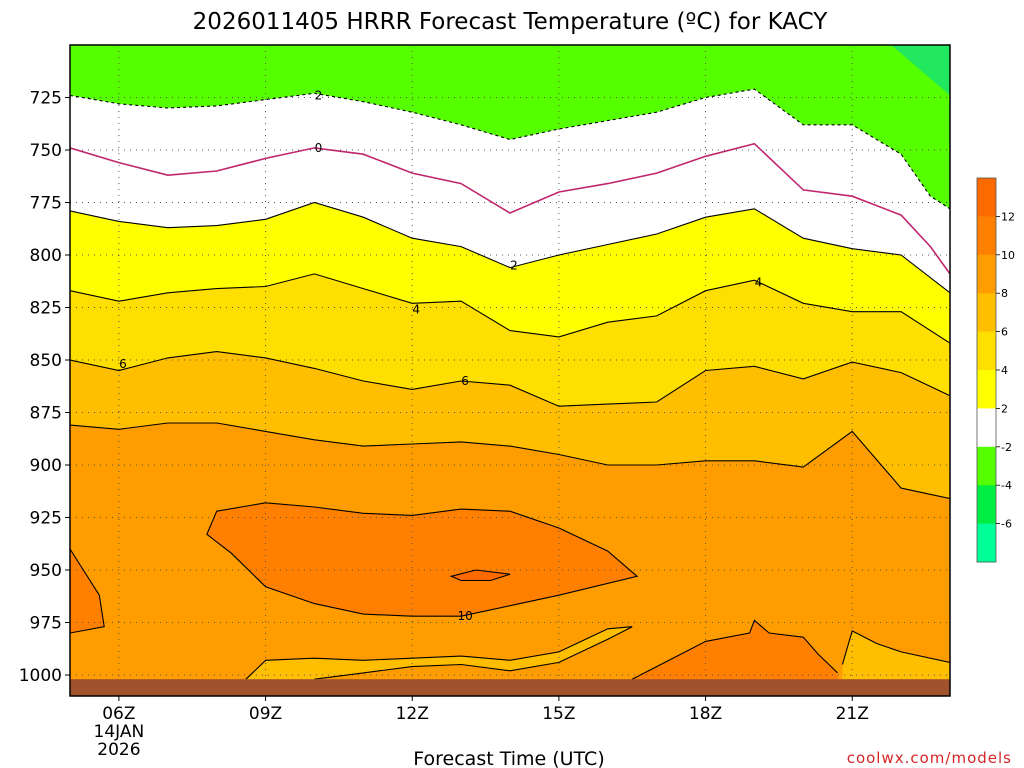 The image size is (1024, 768). Describe the element at coordinates (1008, 216) in the screenshot. I see `colorbar-label-12: 12` at that location.